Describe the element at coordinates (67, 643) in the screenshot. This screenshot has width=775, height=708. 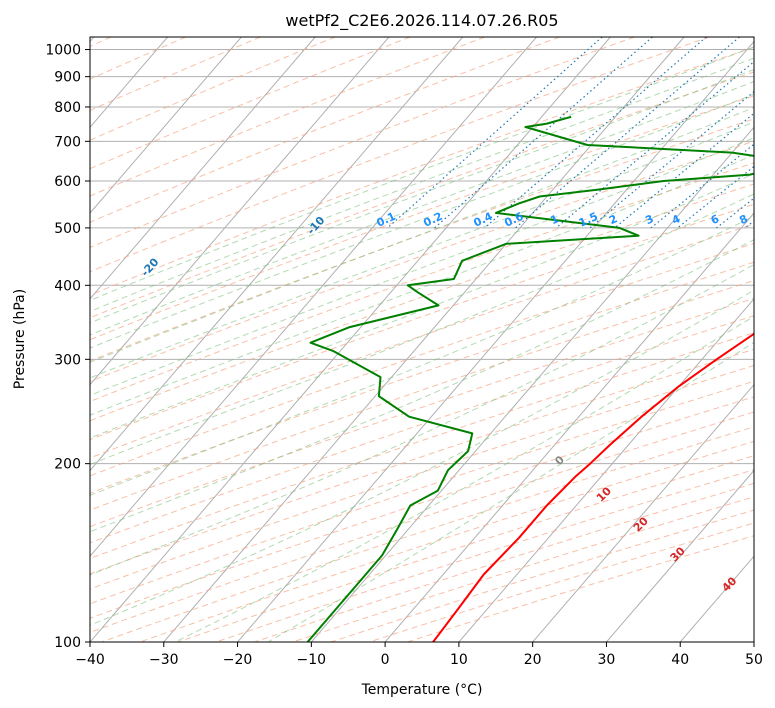
I see `y-tick-label: 100` at that location.